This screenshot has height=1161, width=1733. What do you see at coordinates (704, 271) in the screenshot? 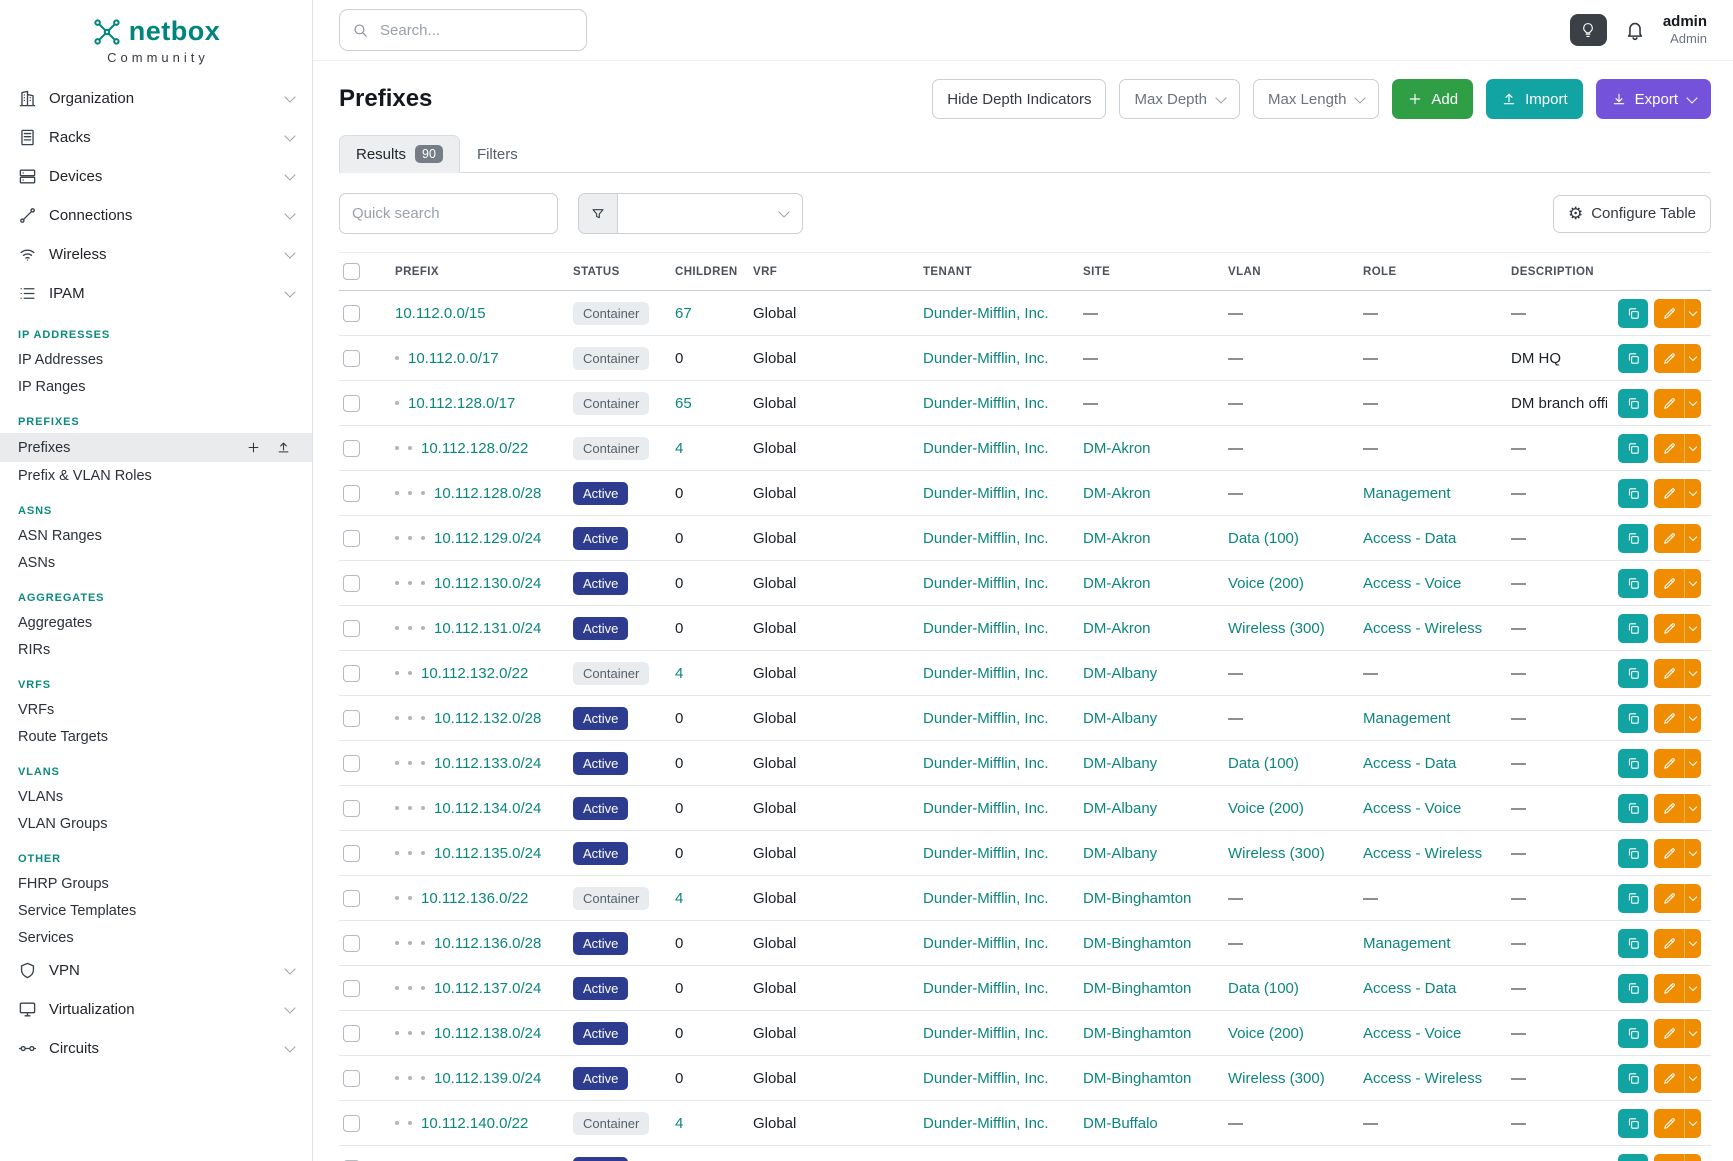
I see `column-header-children: CHILDREN` at bounding box center [704, 271].